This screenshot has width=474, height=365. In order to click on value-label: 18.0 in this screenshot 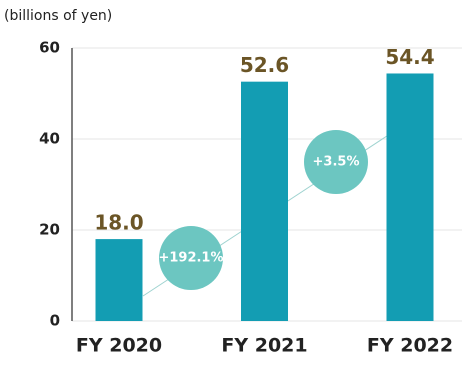, I will do `click(118, 223)`.